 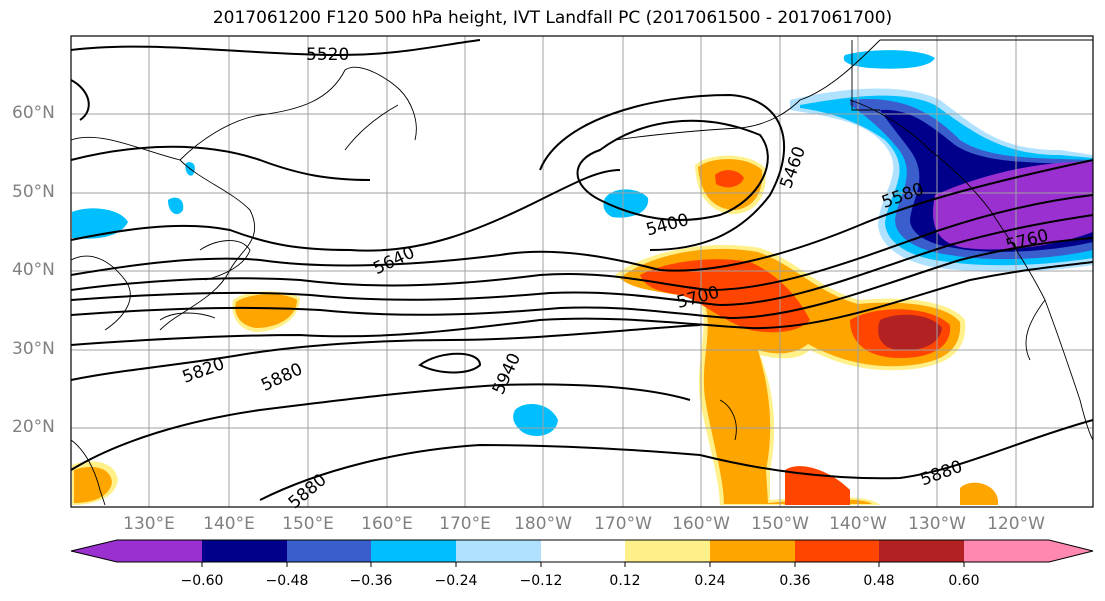 I want to click on colorbar-tick: −0.36, so click(x=371, y=581).